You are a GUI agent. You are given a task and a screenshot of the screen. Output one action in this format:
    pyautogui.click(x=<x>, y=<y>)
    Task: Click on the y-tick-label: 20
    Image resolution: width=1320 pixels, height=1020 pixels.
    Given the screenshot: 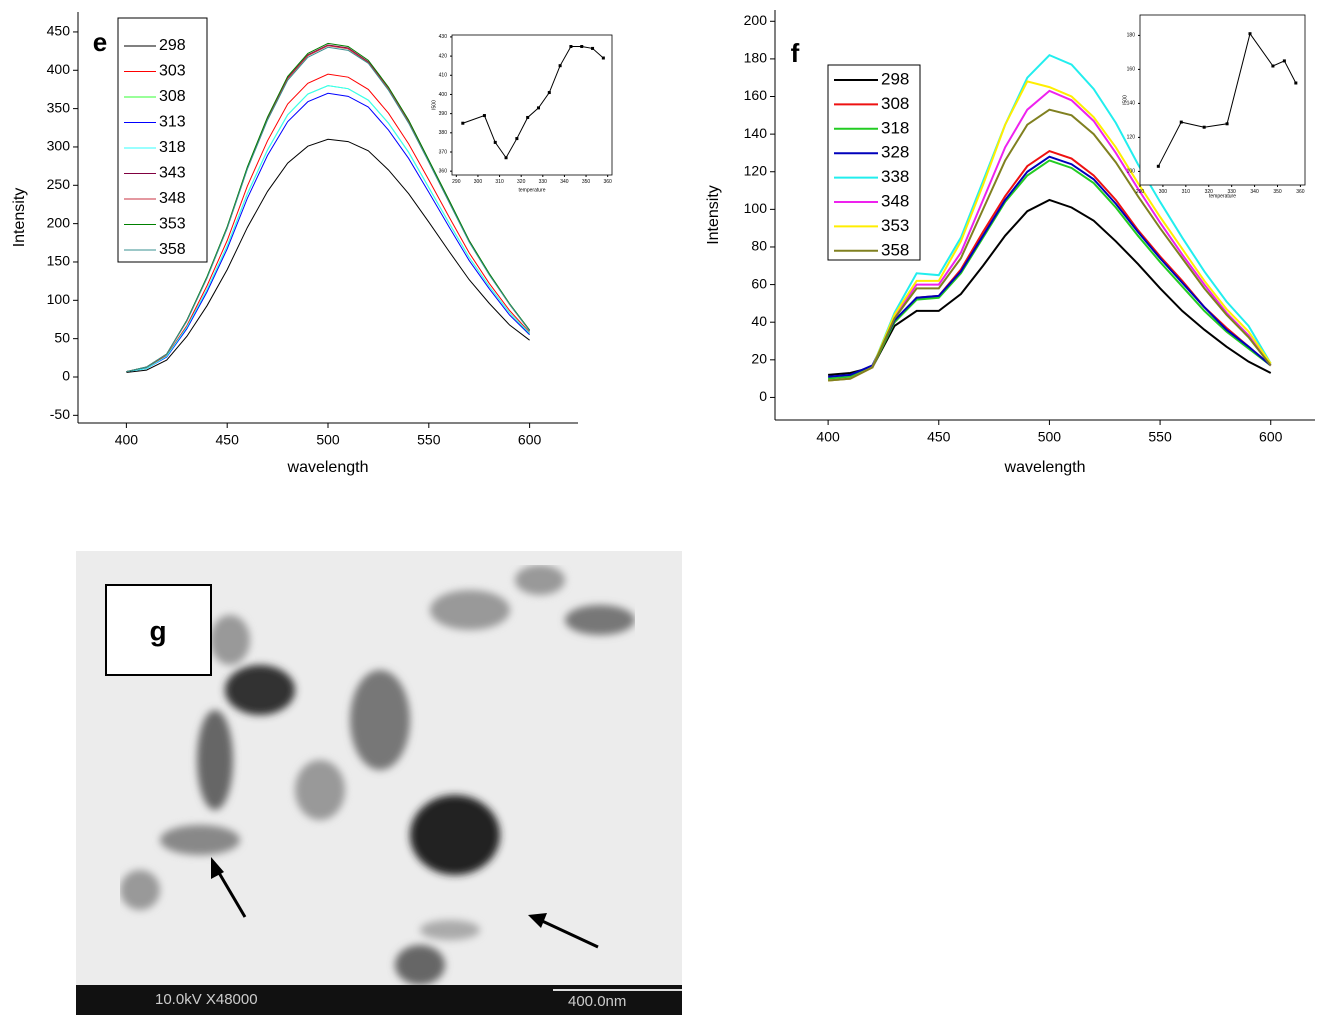 What is the action you would take?
    pyautogui.click(x=759, y=359)
    